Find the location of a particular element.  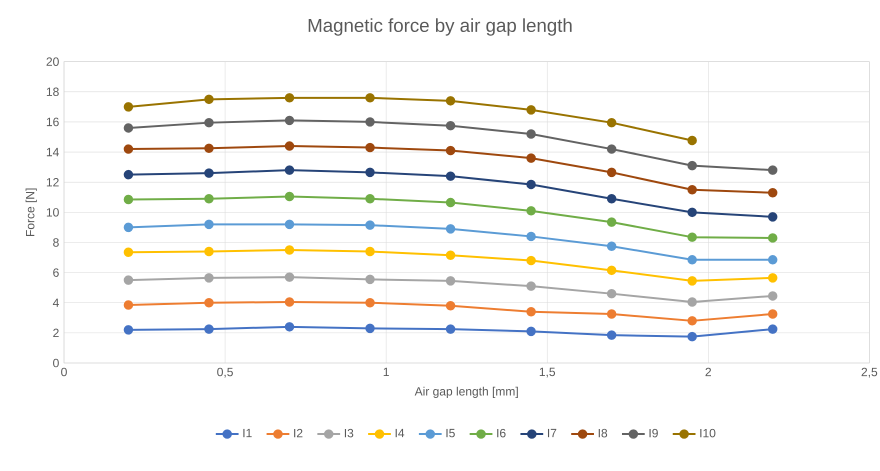

y-tick-label: 18 is located at coordinates (52, 92).